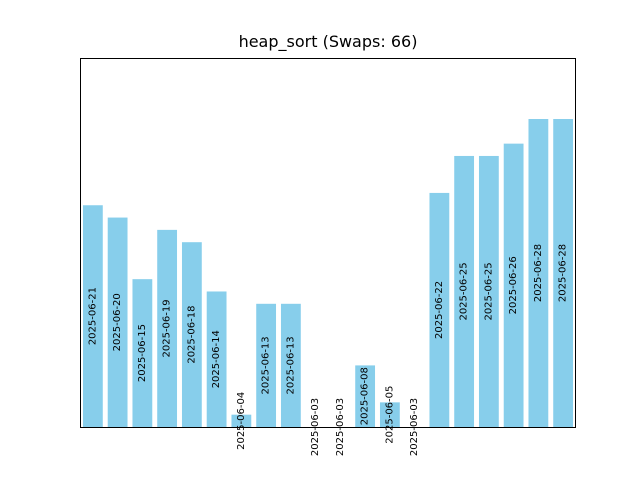 The height and width of the screenshot is (480, 640). I want to click on bar-label: 2025-06-05, so click(389, 415).